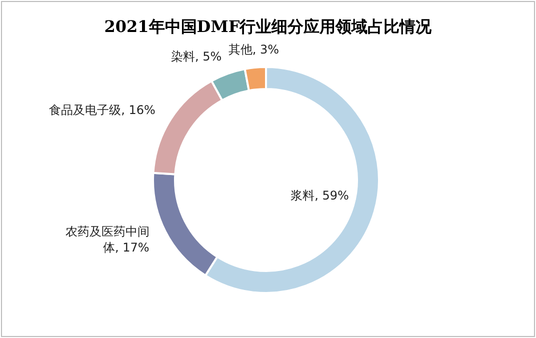  What do you see at coordinates (196, 57) in the screenshot?
I see `slice-label: 染料, 5%` at bounding box center [196, 57].